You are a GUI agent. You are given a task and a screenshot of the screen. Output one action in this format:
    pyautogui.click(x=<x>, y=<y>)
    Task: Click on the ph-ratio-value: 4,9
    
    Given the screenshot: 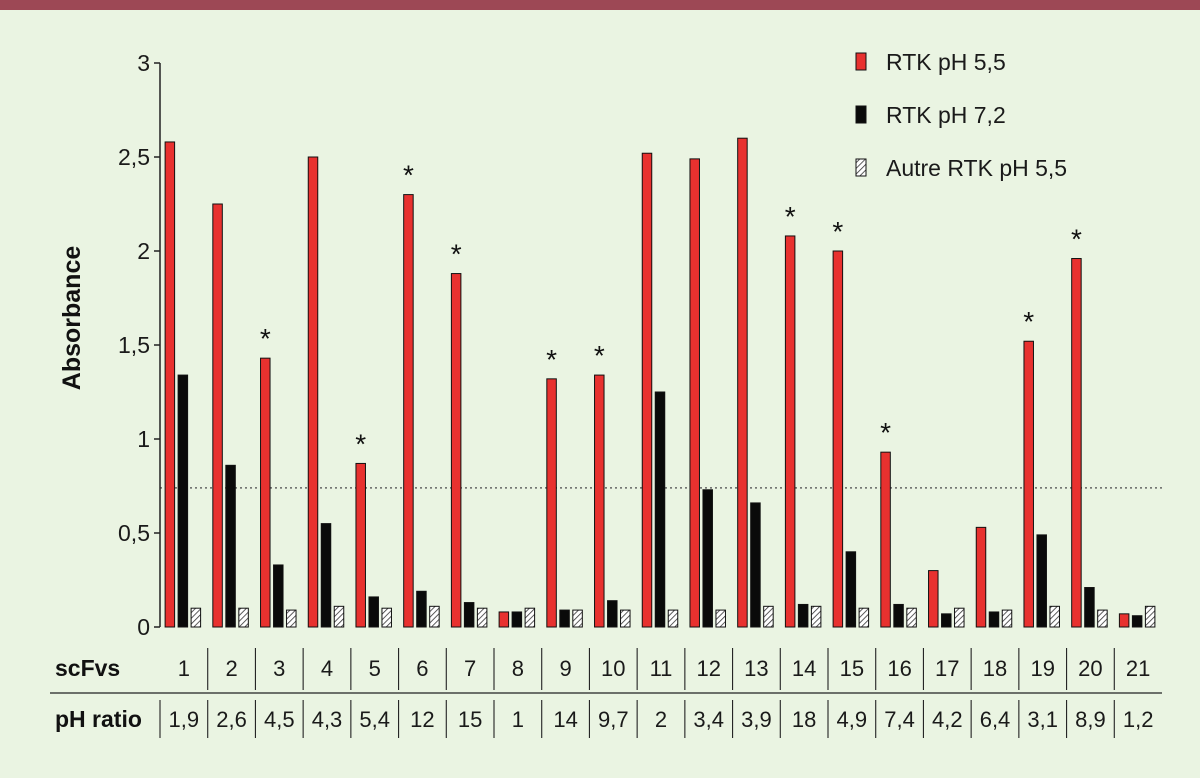 What is the action you would take?
    pyautogui.click(x=852, y=719)
    